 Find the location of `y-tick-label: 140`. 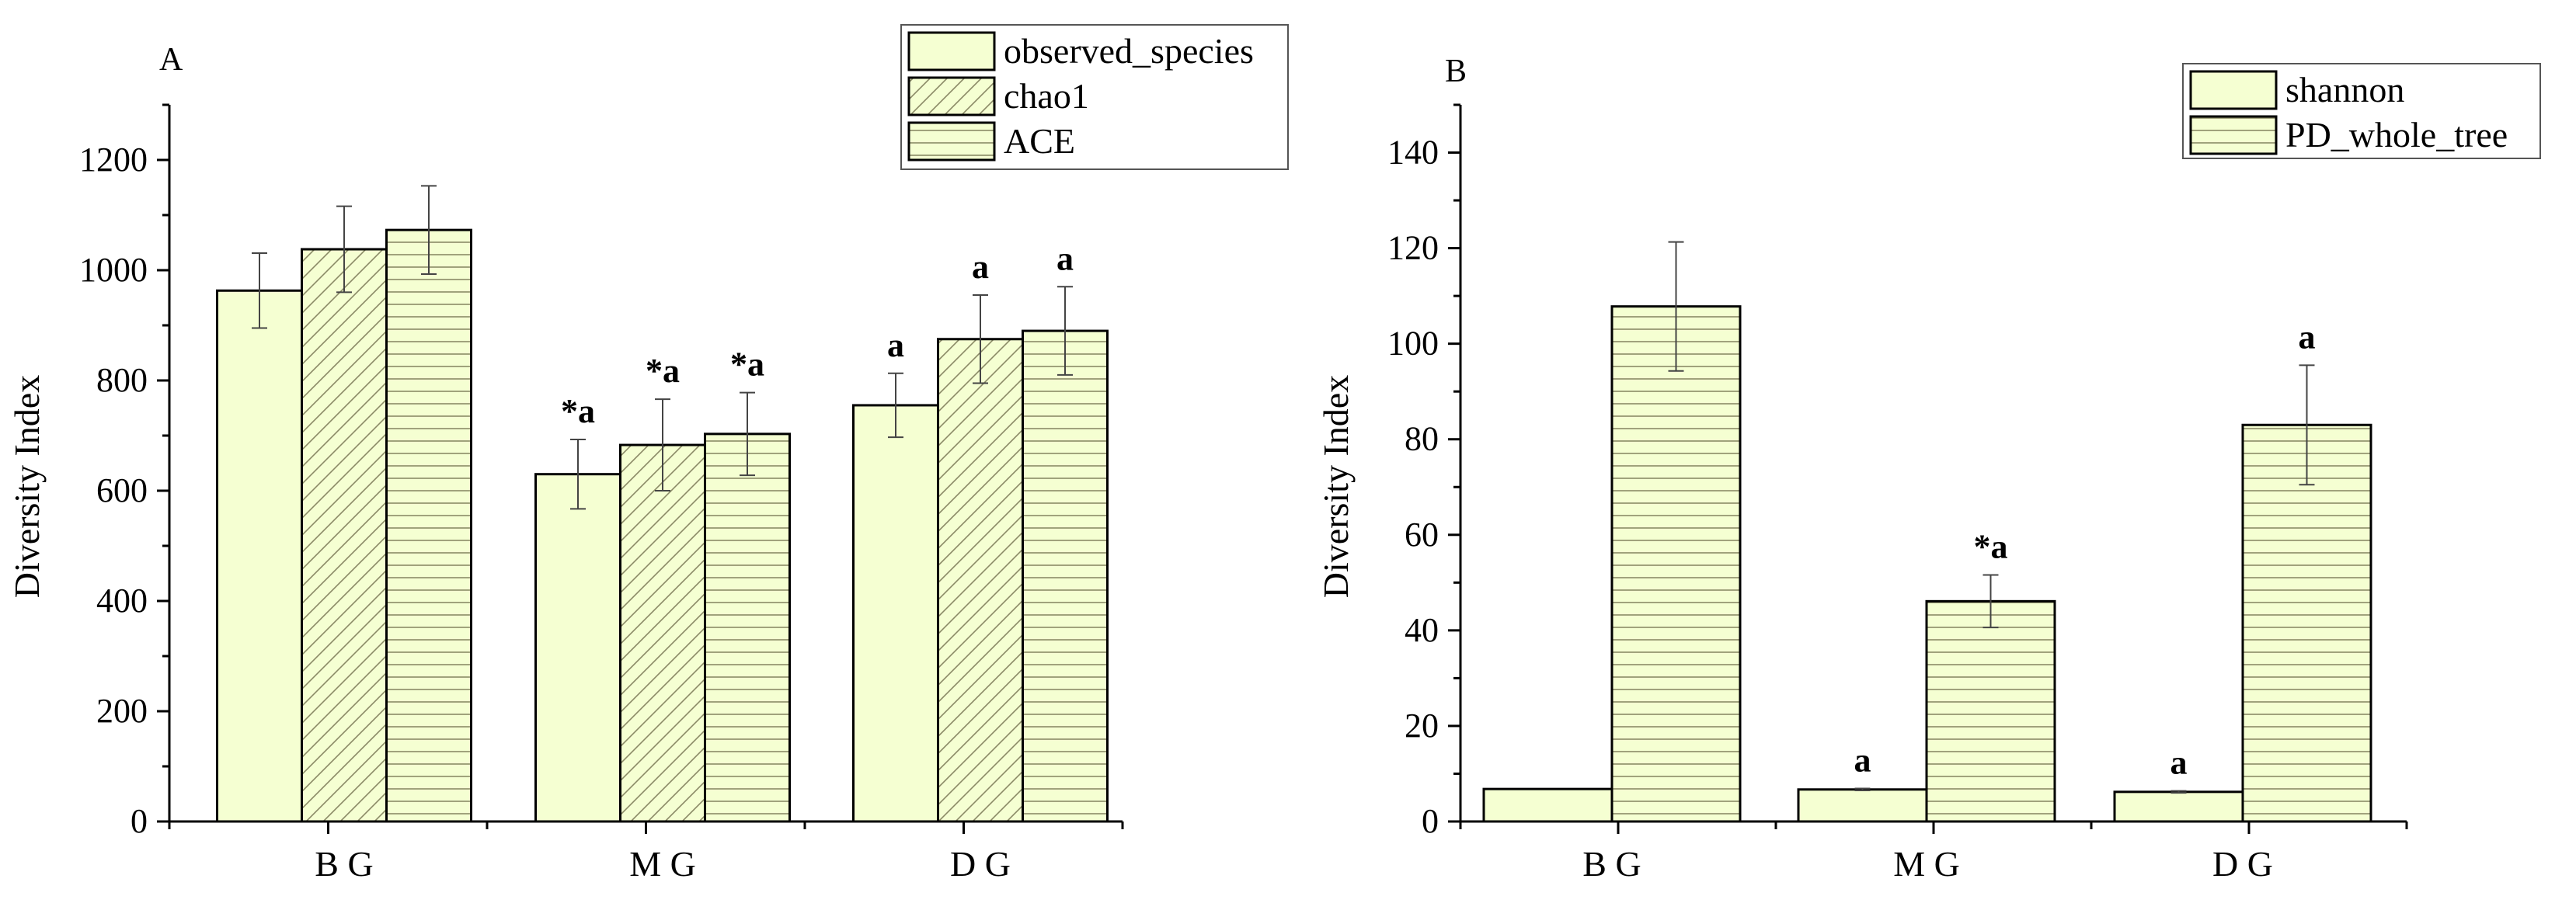

y-tick-label: 140 is located at coordinates (1413, 153).